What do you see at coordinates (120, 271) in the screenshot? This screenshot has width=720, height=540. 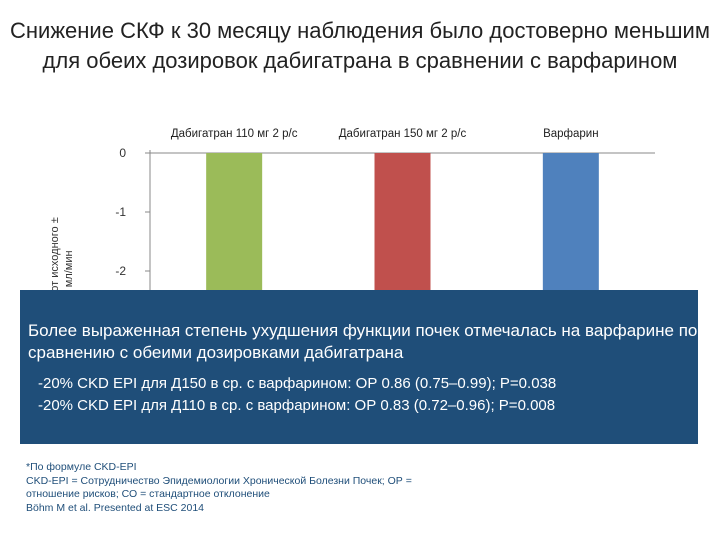 I see `y-tick-label: -2` at bounding box center [120, 271].